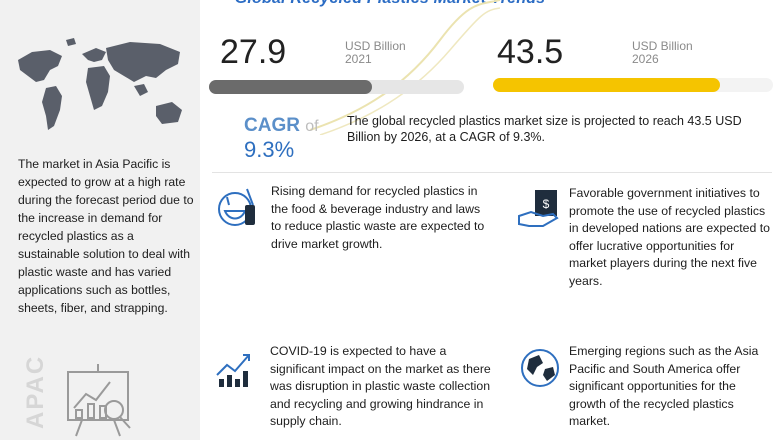 The width and height of the screenshot is (780, 445). I want to click on globe-icon, so click(540, 368).